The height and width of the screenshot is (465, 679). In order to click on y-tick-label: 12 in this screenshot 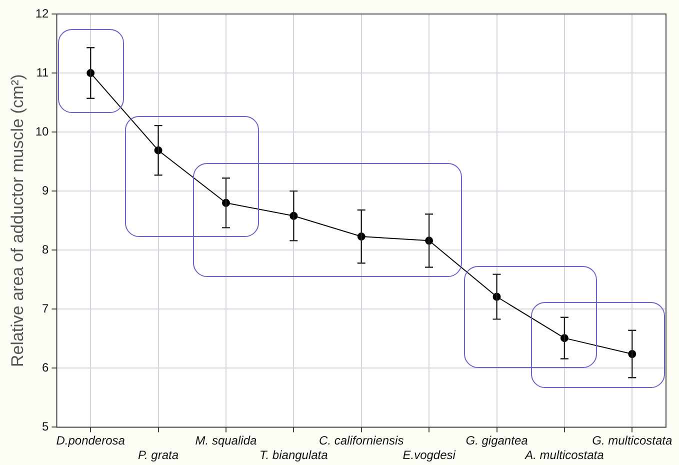, I will do `click(42, 13)`.